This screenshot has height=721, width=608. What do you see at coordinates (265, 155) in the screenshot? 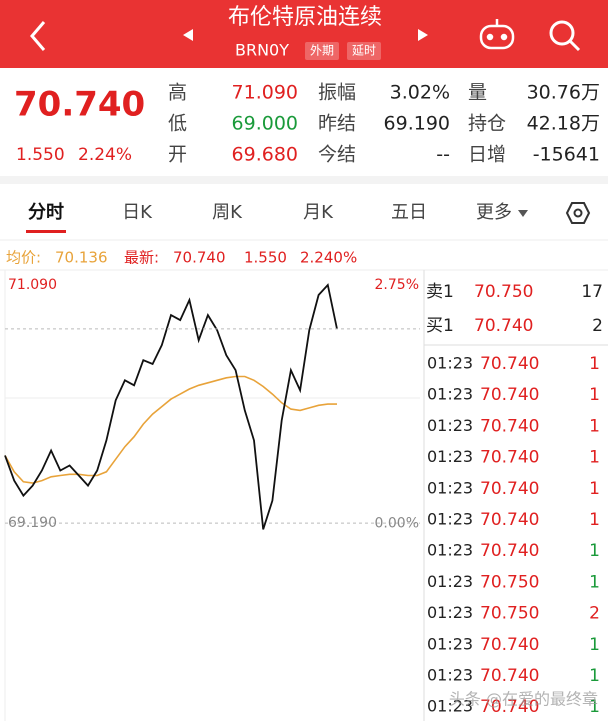
I see `stat-value: 69.680` at bounding box center [265, 155].